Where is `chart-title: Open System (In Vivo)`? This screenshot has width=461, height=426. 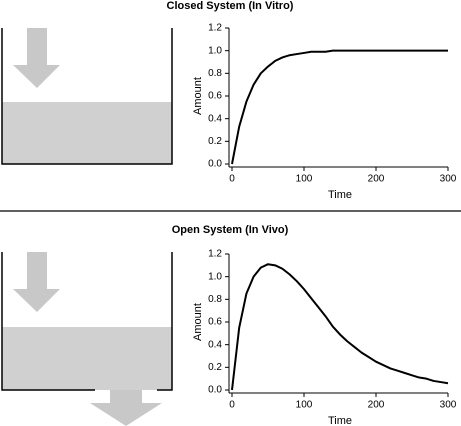
chart-title: Open System (In Vivo) is located at coordinates (230, 230).